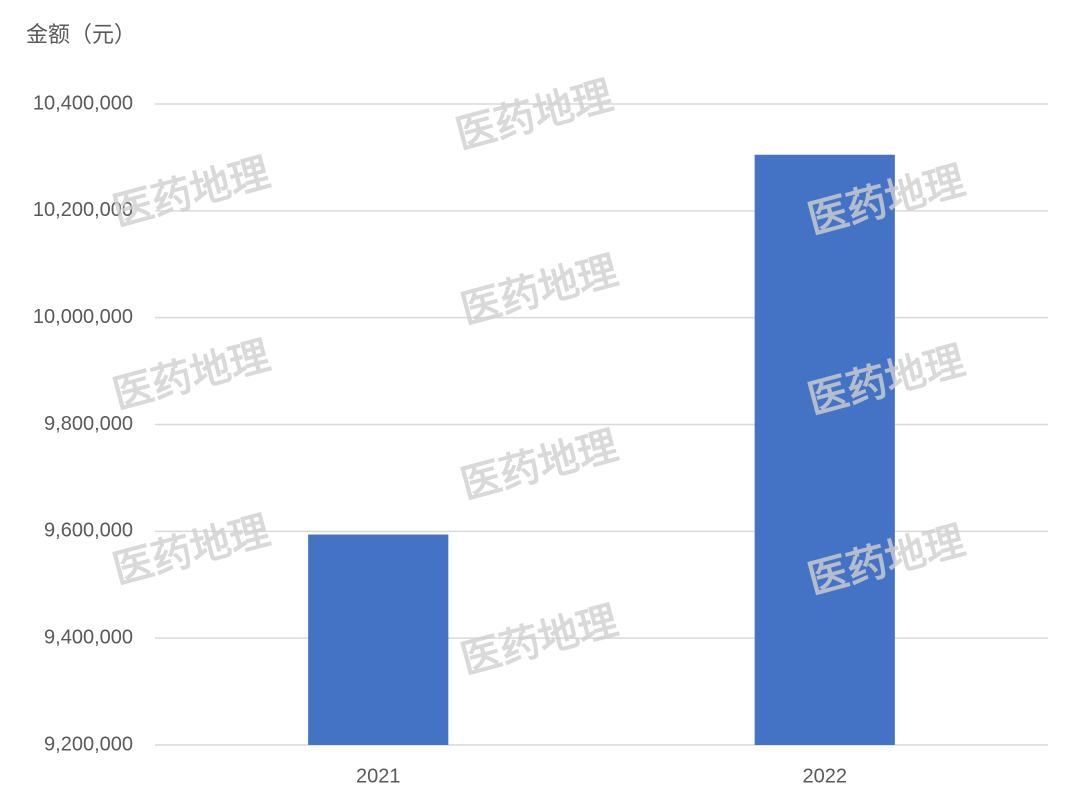 Image resolution: width=1080 pixels, height=811 pixels. Describe the element at coordinates (88, 637) in the screenshot. I see `y-tick-label: 9,400,000` at that location.